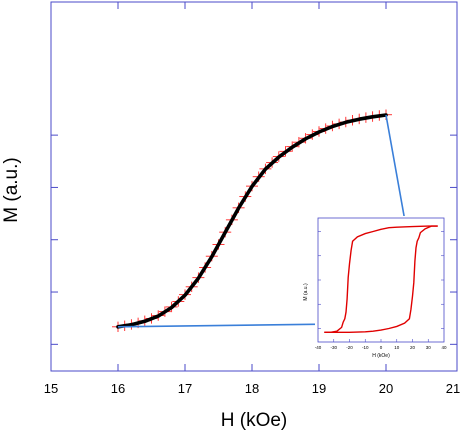  Describe the element at coordinates (413, 347) in the screenshot. I see `inset-x-tick-label: 20` at that location.